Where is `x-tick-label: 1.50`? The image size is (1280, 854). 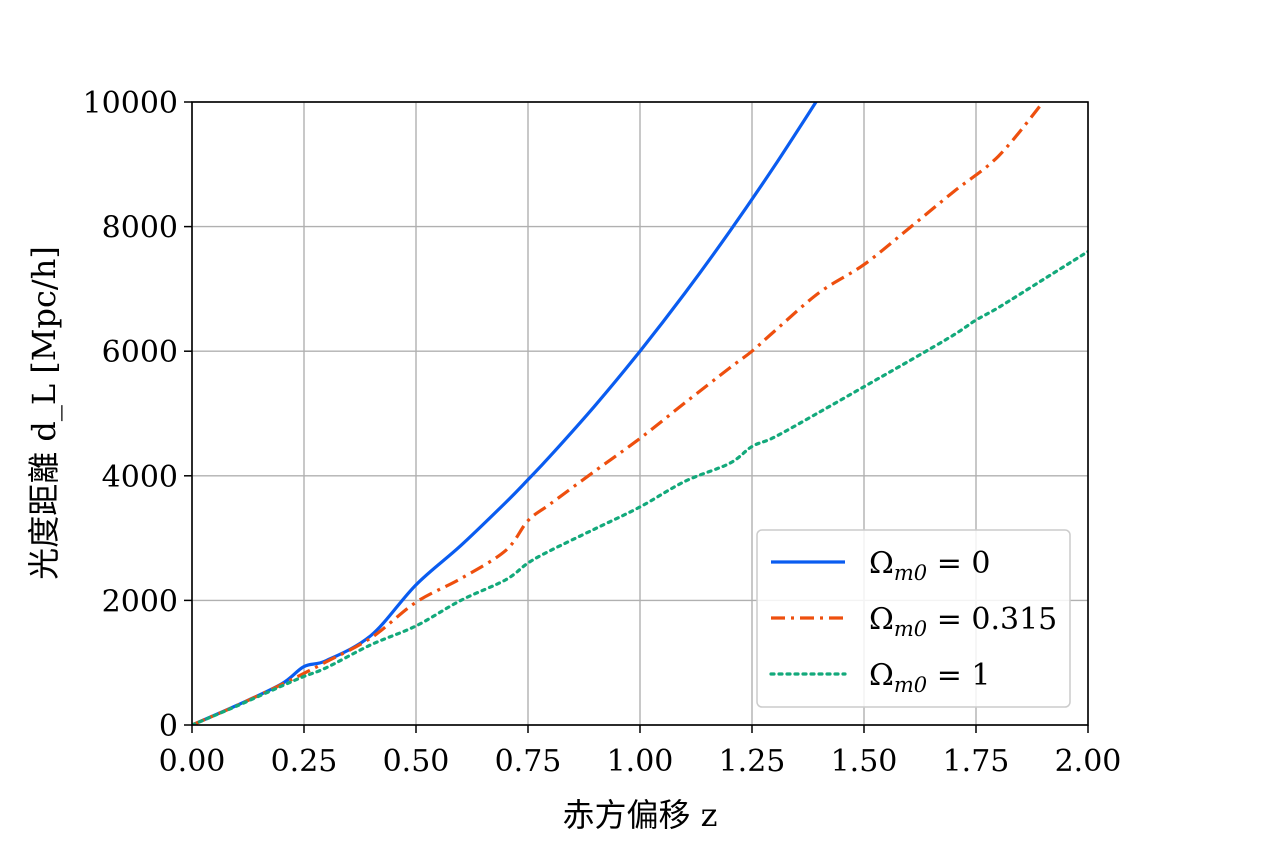 x-tick-label: 1.50 is located at coordinates (864, 761).